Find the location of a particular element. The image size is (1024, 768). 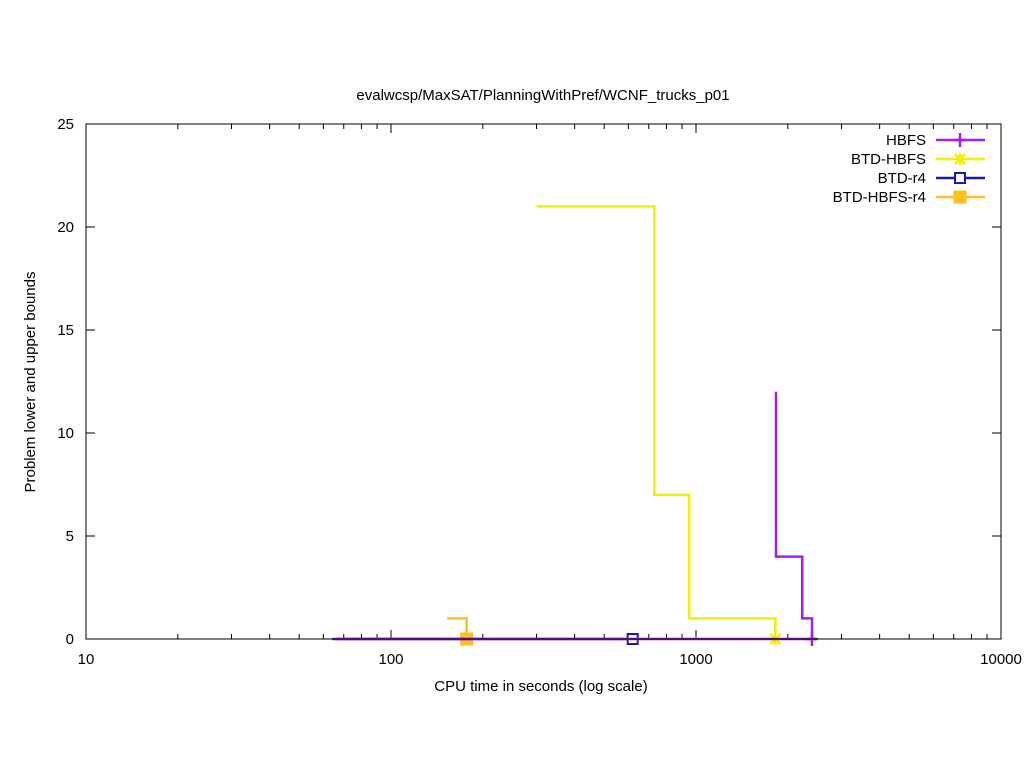

legend-item: BTD-HBFS-r4 is located at coordinates (909, 197).